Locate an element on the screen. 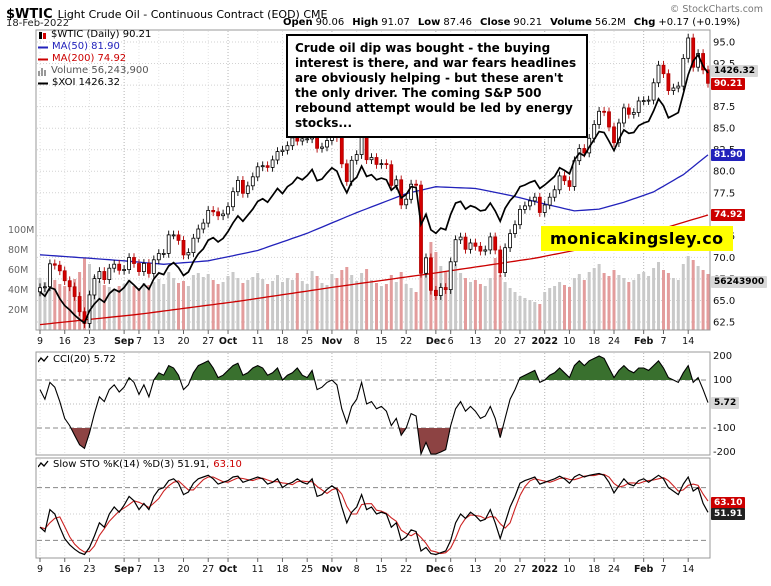 This screenshot has height=586, width=771. x-axis-label: 7 is located at coordinates (139, 569).